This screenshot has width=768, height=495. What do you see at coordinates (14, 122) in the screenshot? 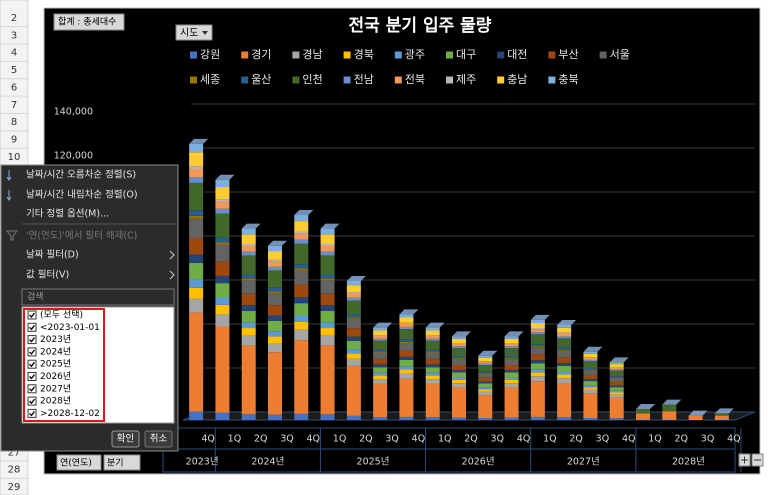
I see `row-number: 8` at bounding box center [14, 122].